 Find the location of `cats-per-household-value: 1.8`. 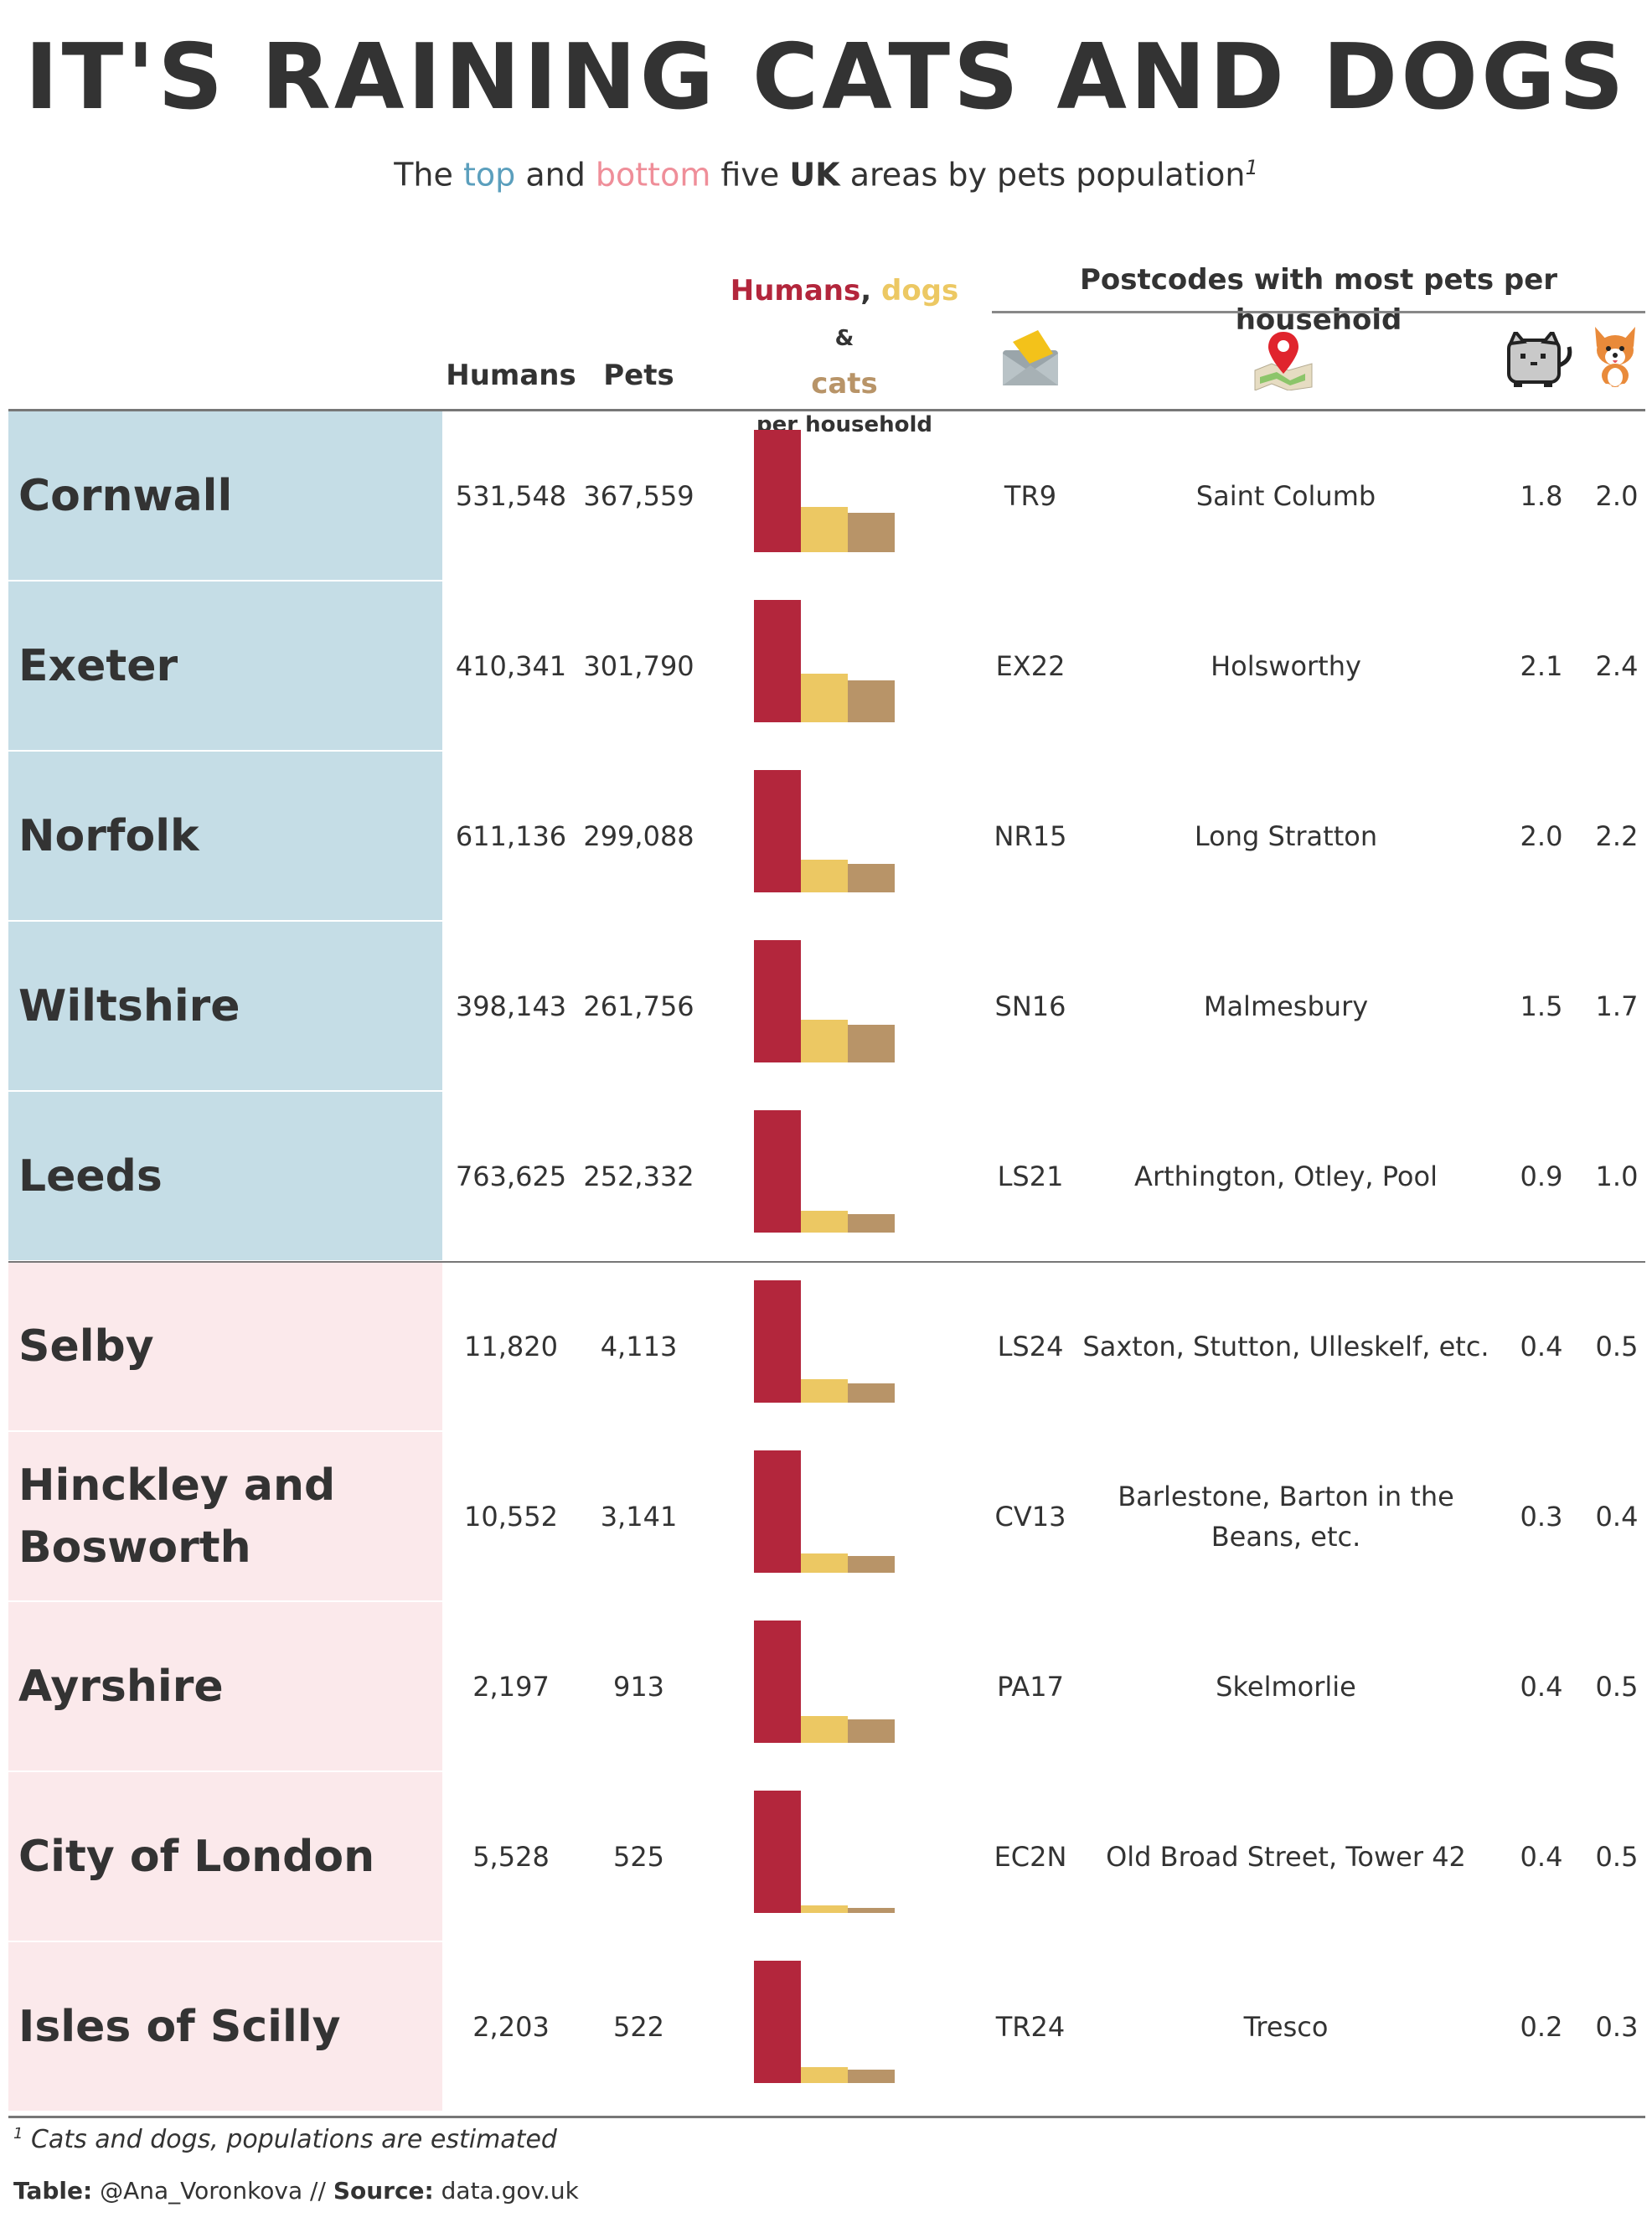

cats-per-household-value: 1.8 is located at coordinates (1541, 495).